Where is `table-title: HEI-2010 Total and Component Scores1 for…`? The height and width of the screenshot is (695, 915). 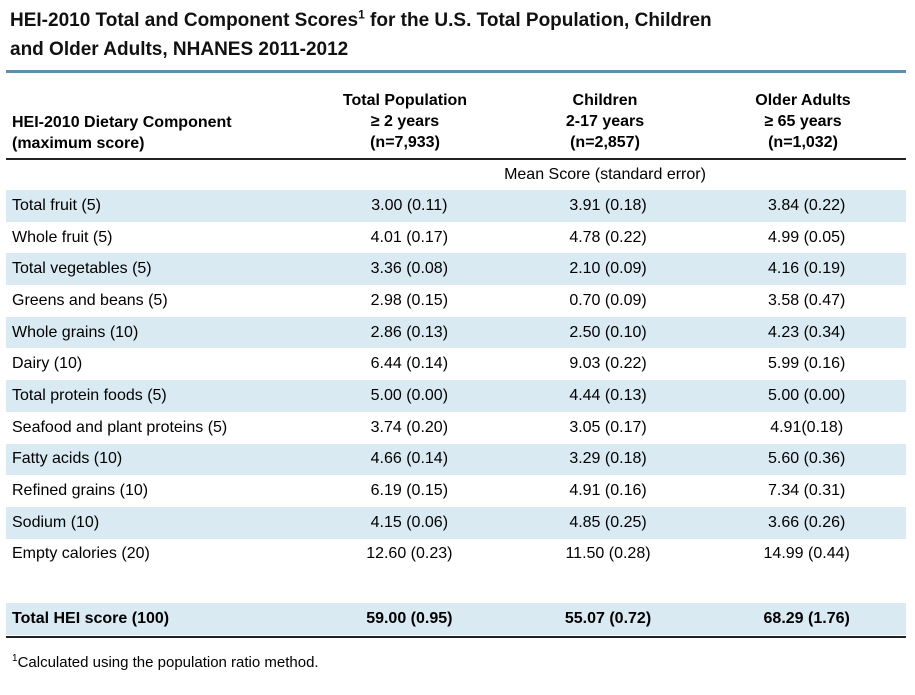 table-title: HEI-2010 Total and Component Scores1 for… is located at coordinates (455, 35).